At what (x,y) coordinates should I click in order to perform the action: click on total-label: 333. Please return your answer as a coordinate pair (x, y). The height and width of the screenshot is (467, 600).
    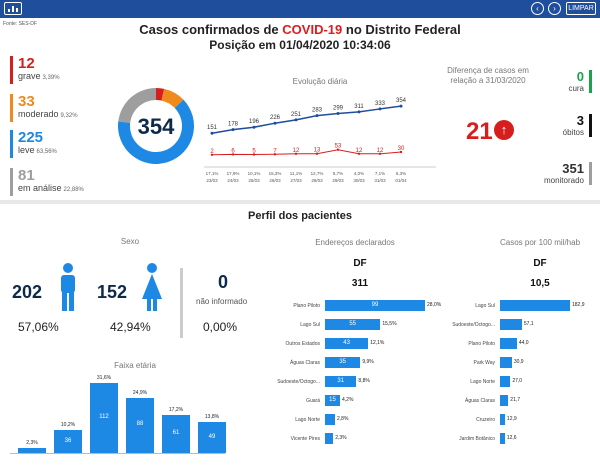
    Looking at the image, I should click on (380, 104).